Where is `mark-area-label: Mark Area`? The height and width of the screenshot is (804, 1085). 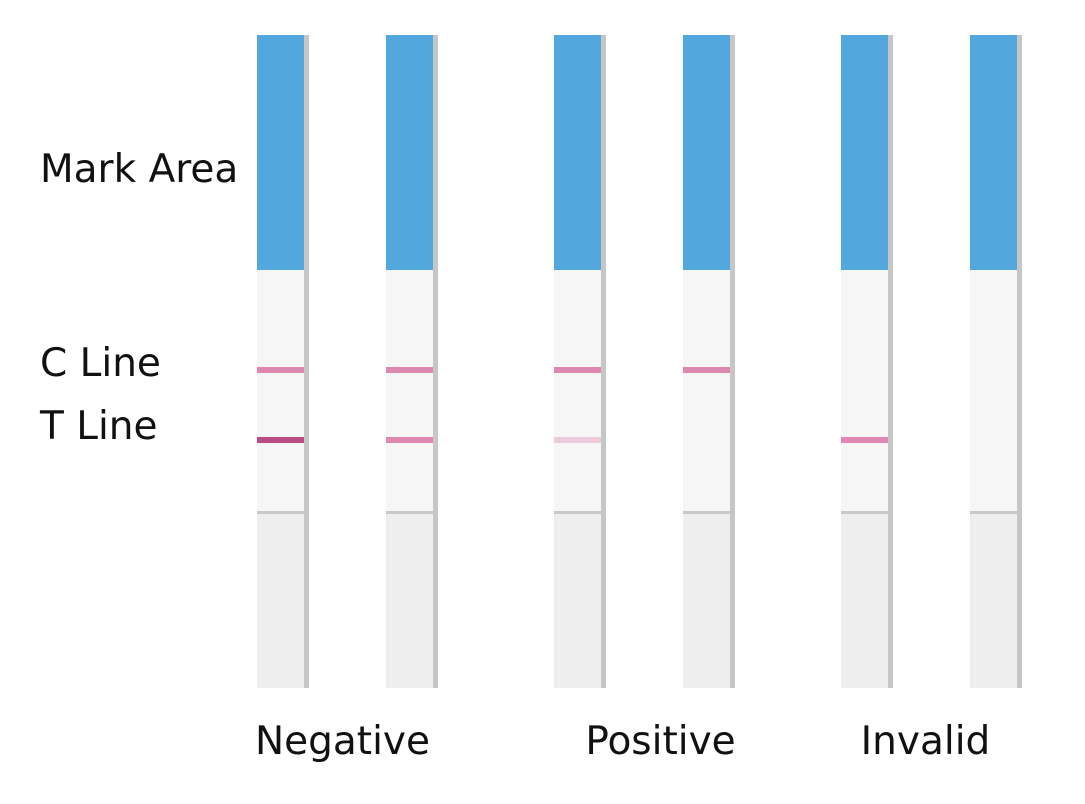
mark-area-label: Mark Area is located at coordinates (139, 169).